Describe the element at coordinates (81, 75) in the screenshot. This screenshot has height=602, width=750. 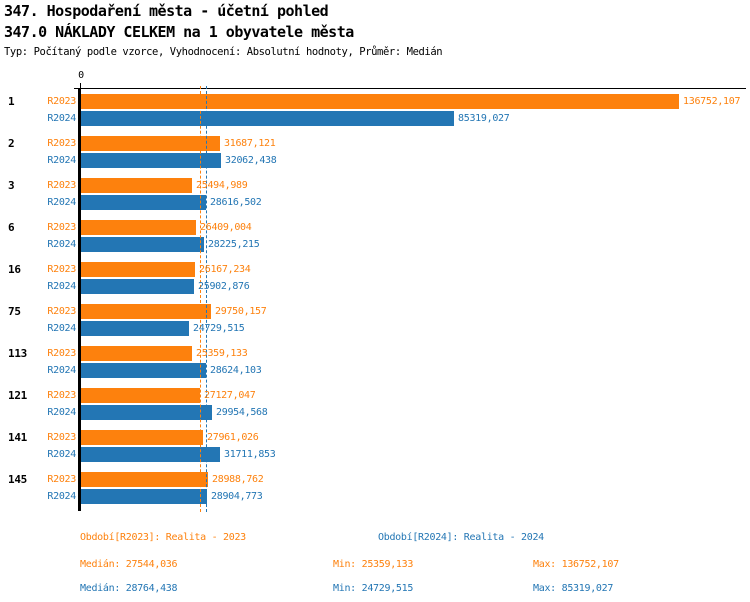
I see `x-axis-zero-label: 0` at that location.